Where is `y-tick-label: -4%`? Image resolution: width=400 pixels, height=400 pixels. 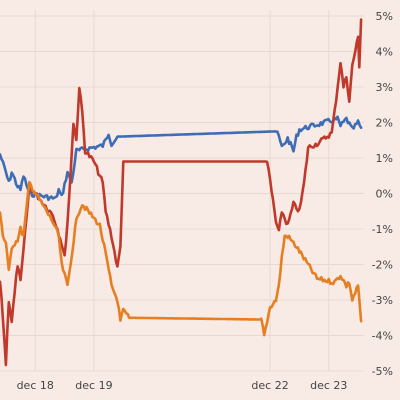 y-tick-label: -4% is located at coordinates (382, 336).